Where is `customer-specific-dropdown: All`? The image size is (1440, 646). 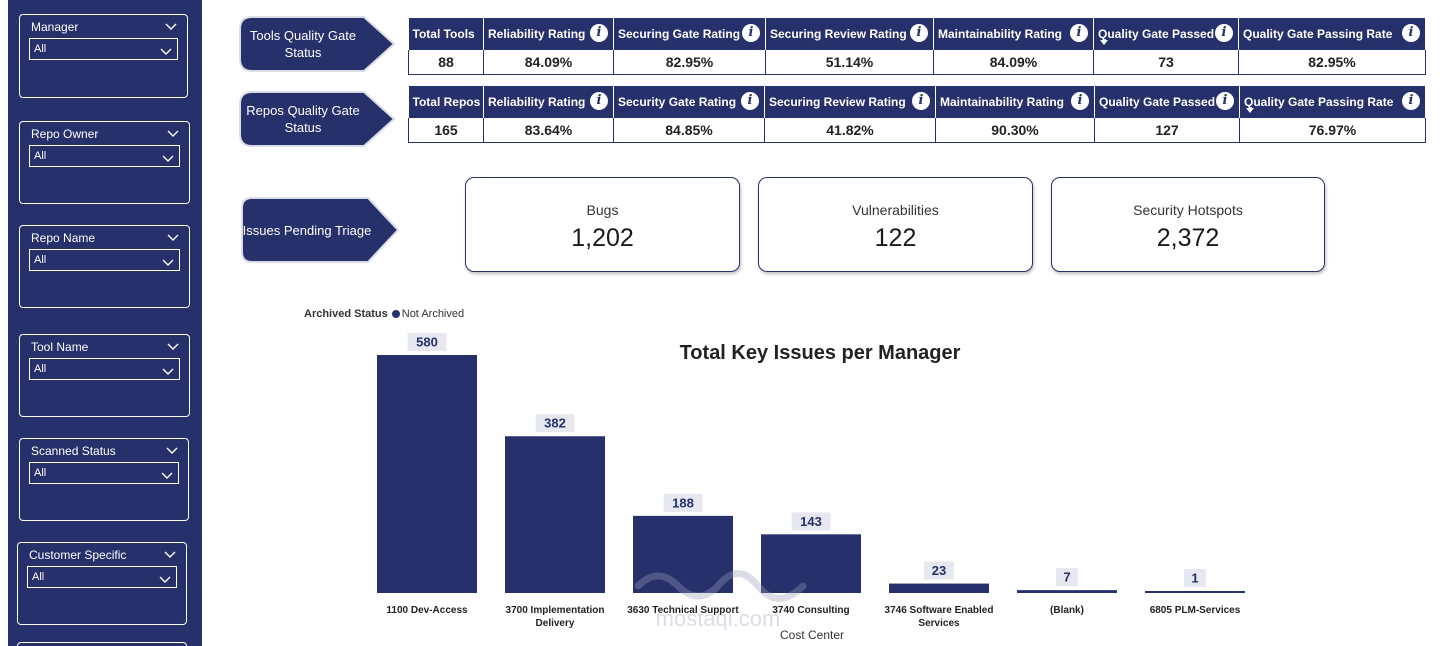 customer-specific-dropdown: All is located at coordinates (102, 577).